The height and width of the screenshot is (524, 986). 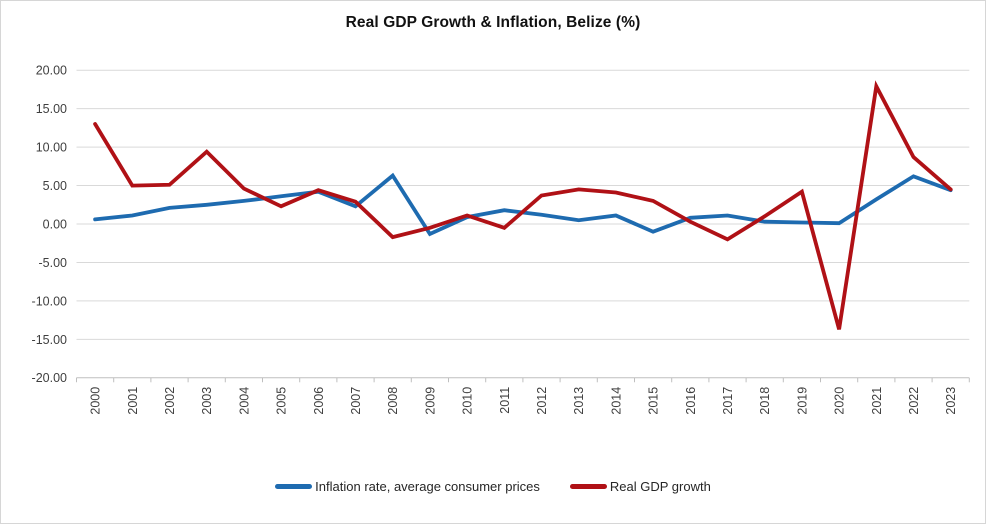 What do you see at coordinates (49, 340) in the screenshot?
I see `y-axis-label: -15.00` at bounding box center [49, 340].